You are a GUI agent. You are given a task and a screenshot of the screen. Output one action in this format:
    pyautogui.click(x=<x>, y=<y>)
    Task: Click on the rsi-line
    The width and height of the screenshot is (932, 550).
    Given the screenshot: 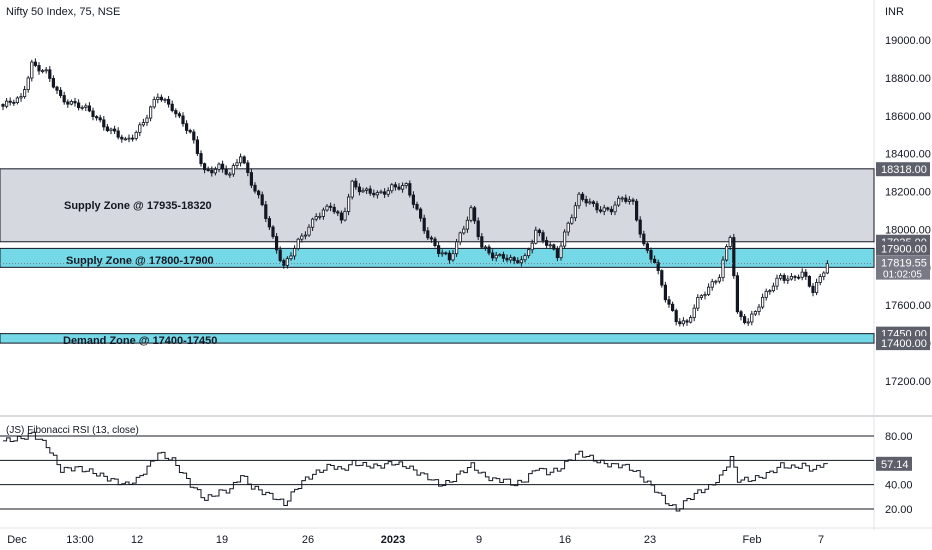 What is the action you would take?
    pyautogui.click(x=415, y=471)
    